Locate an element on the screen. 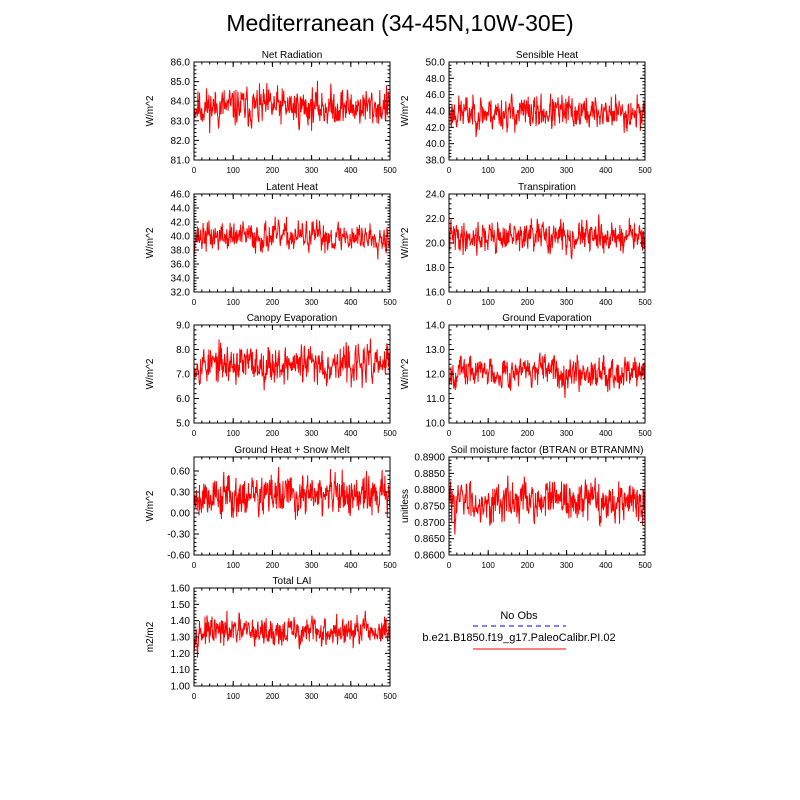 The width and height of the screenshot is (800, 800). y-tick-label: 20.0 is located at coordinates (436, 244).